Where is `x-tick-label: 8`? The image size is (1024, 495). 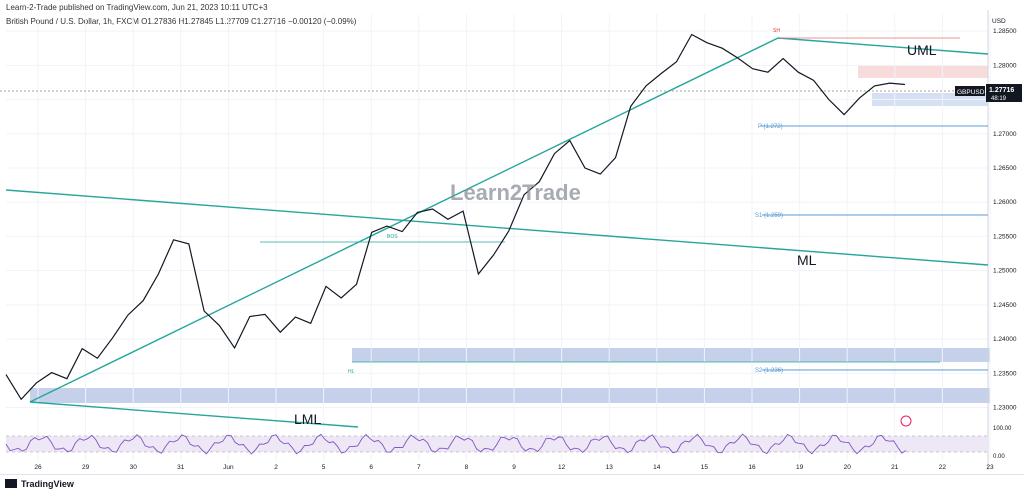
x-tick-label: 8 is located at coordinates (467, 467).